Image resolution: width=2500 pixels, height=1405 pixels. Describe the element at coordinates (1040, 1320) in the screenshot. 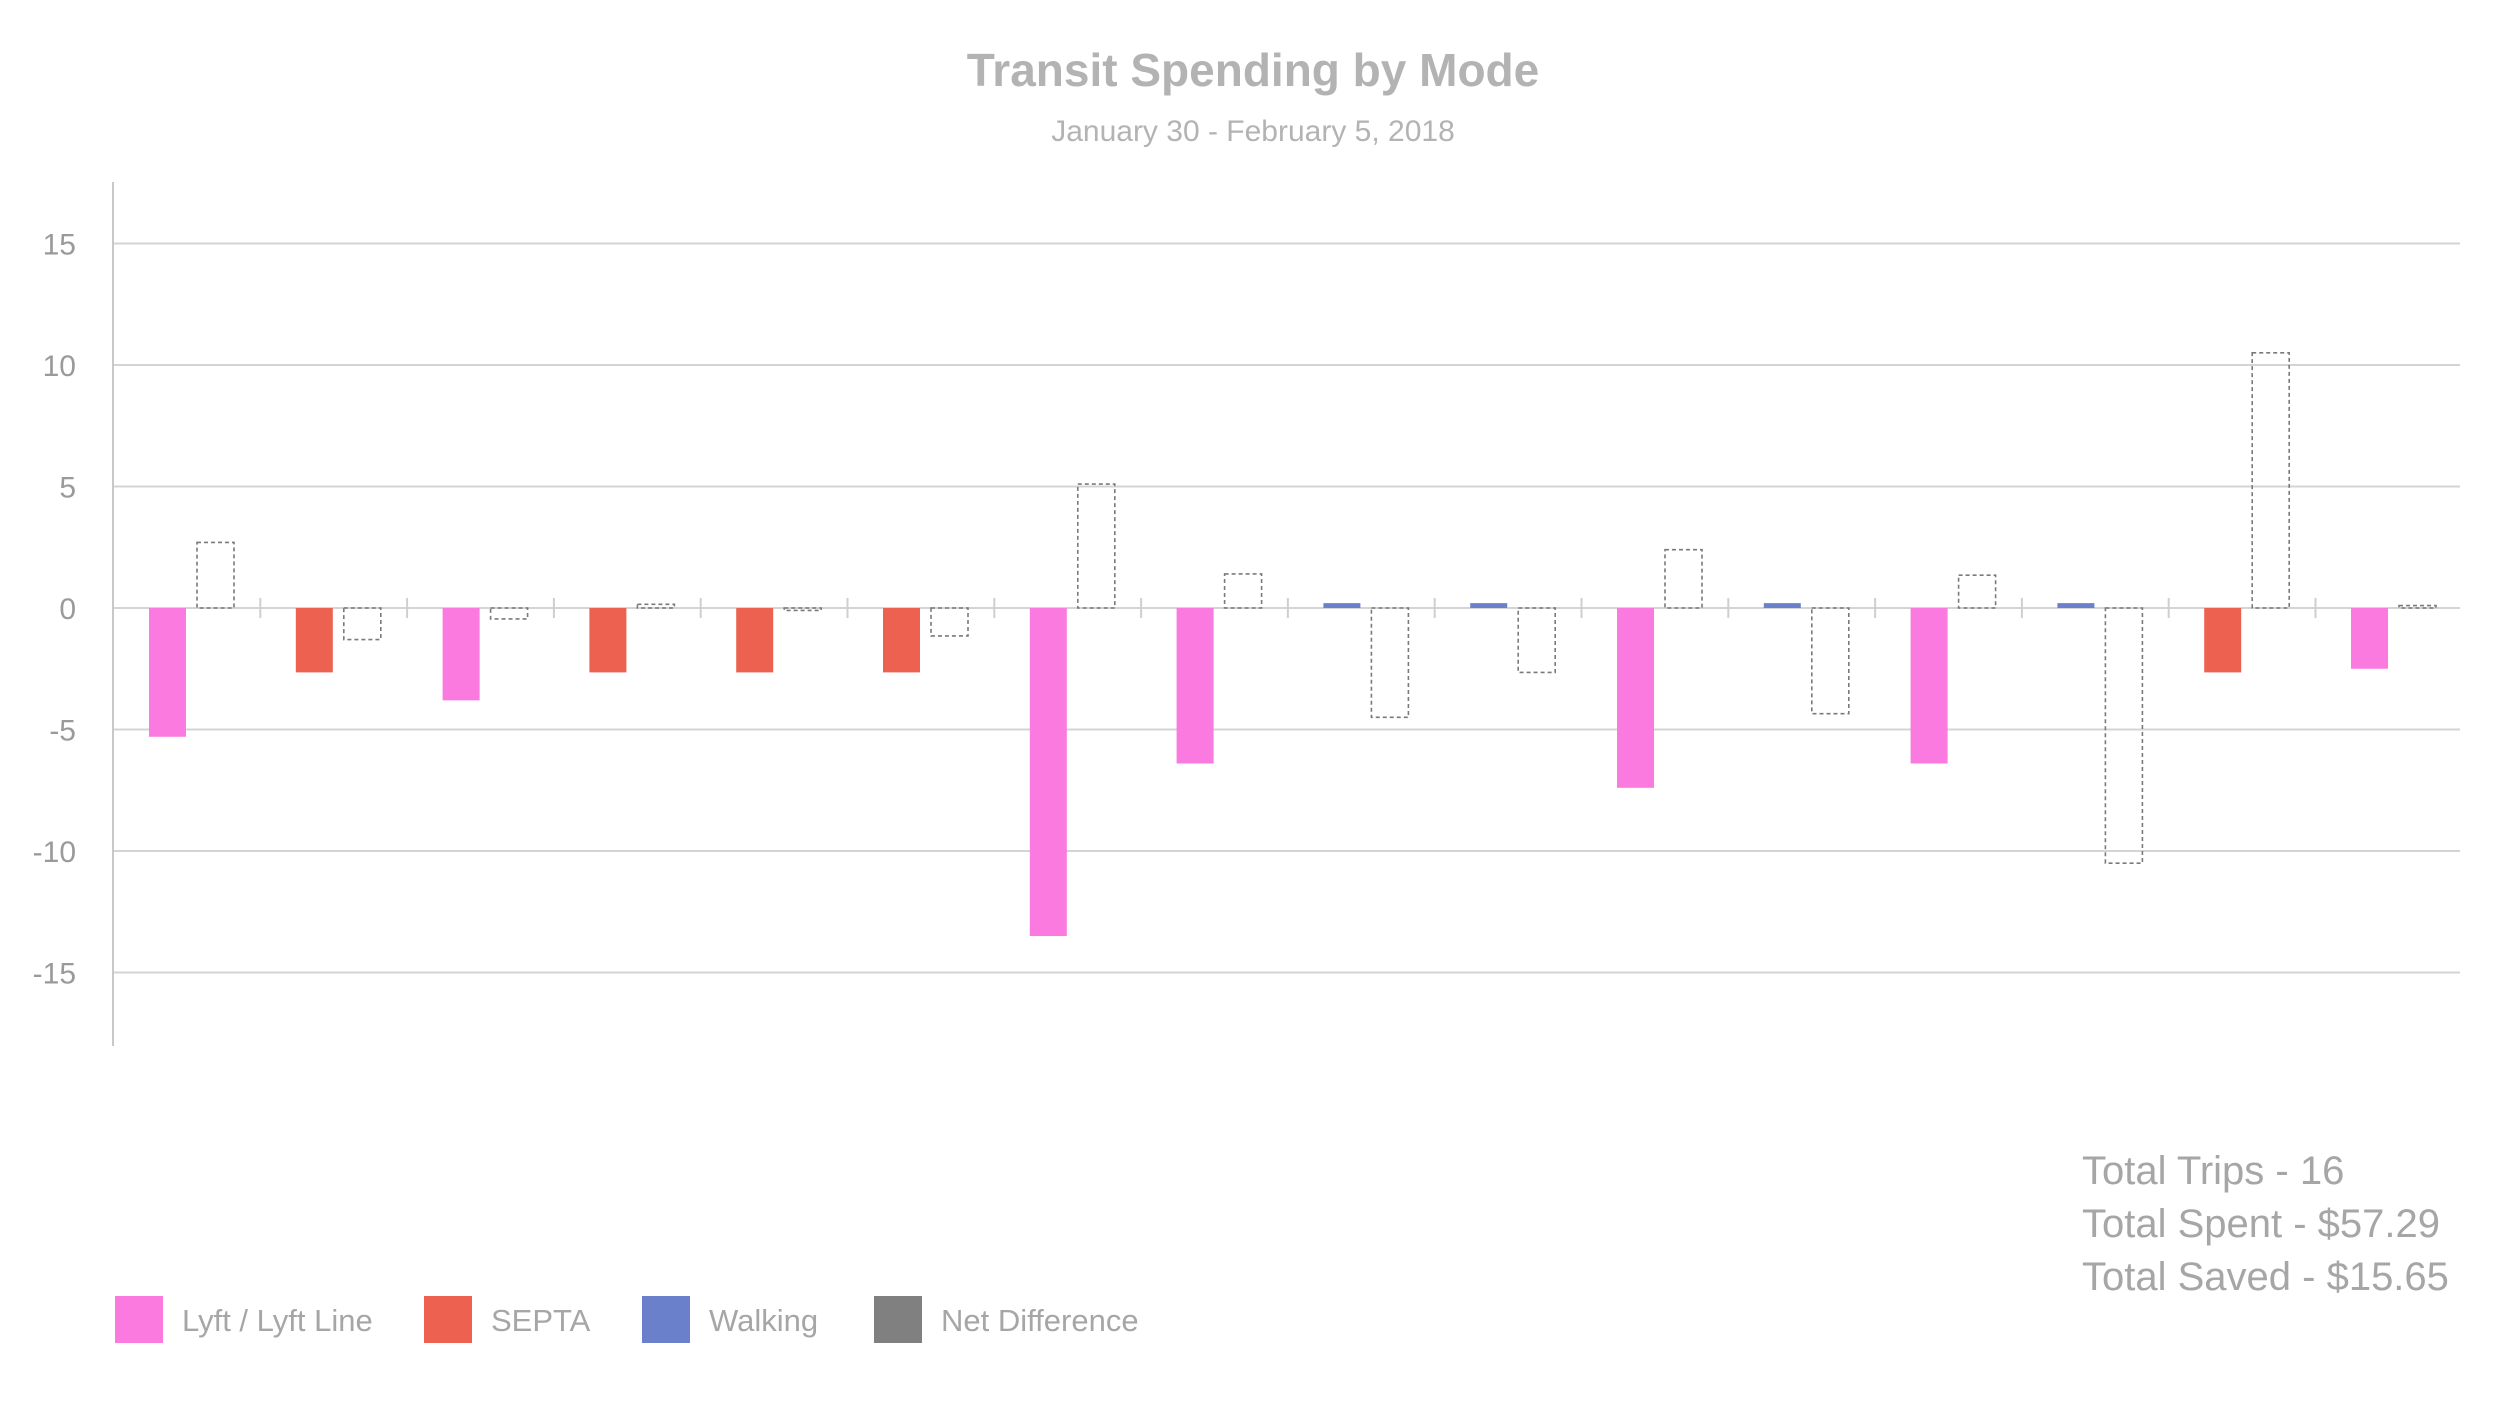

I see `legend-label: Net Difference` at that location.